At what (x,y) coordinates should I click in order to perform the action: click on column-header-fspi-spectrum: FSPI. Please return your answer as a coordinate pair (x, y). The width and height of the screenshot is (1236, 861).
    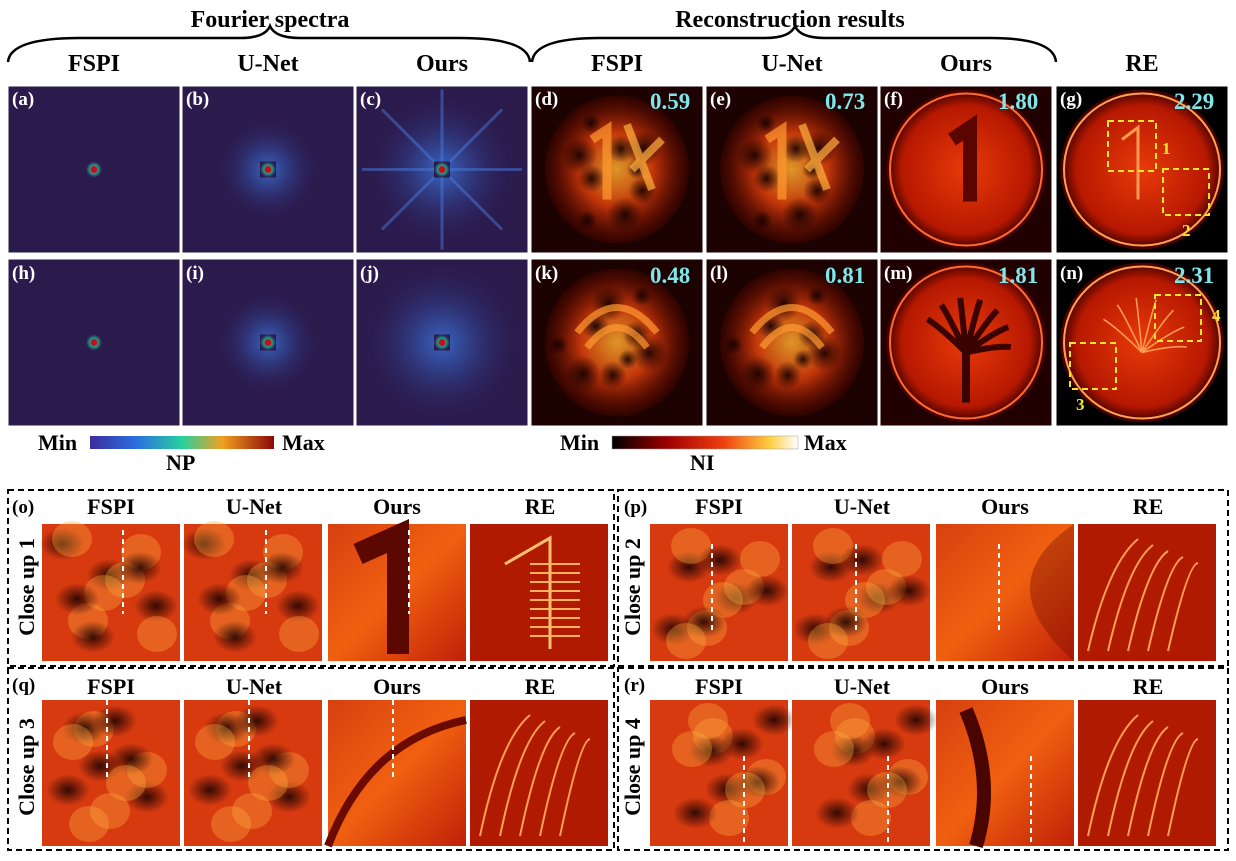
    Looking at the image, I should click on (93, 64).